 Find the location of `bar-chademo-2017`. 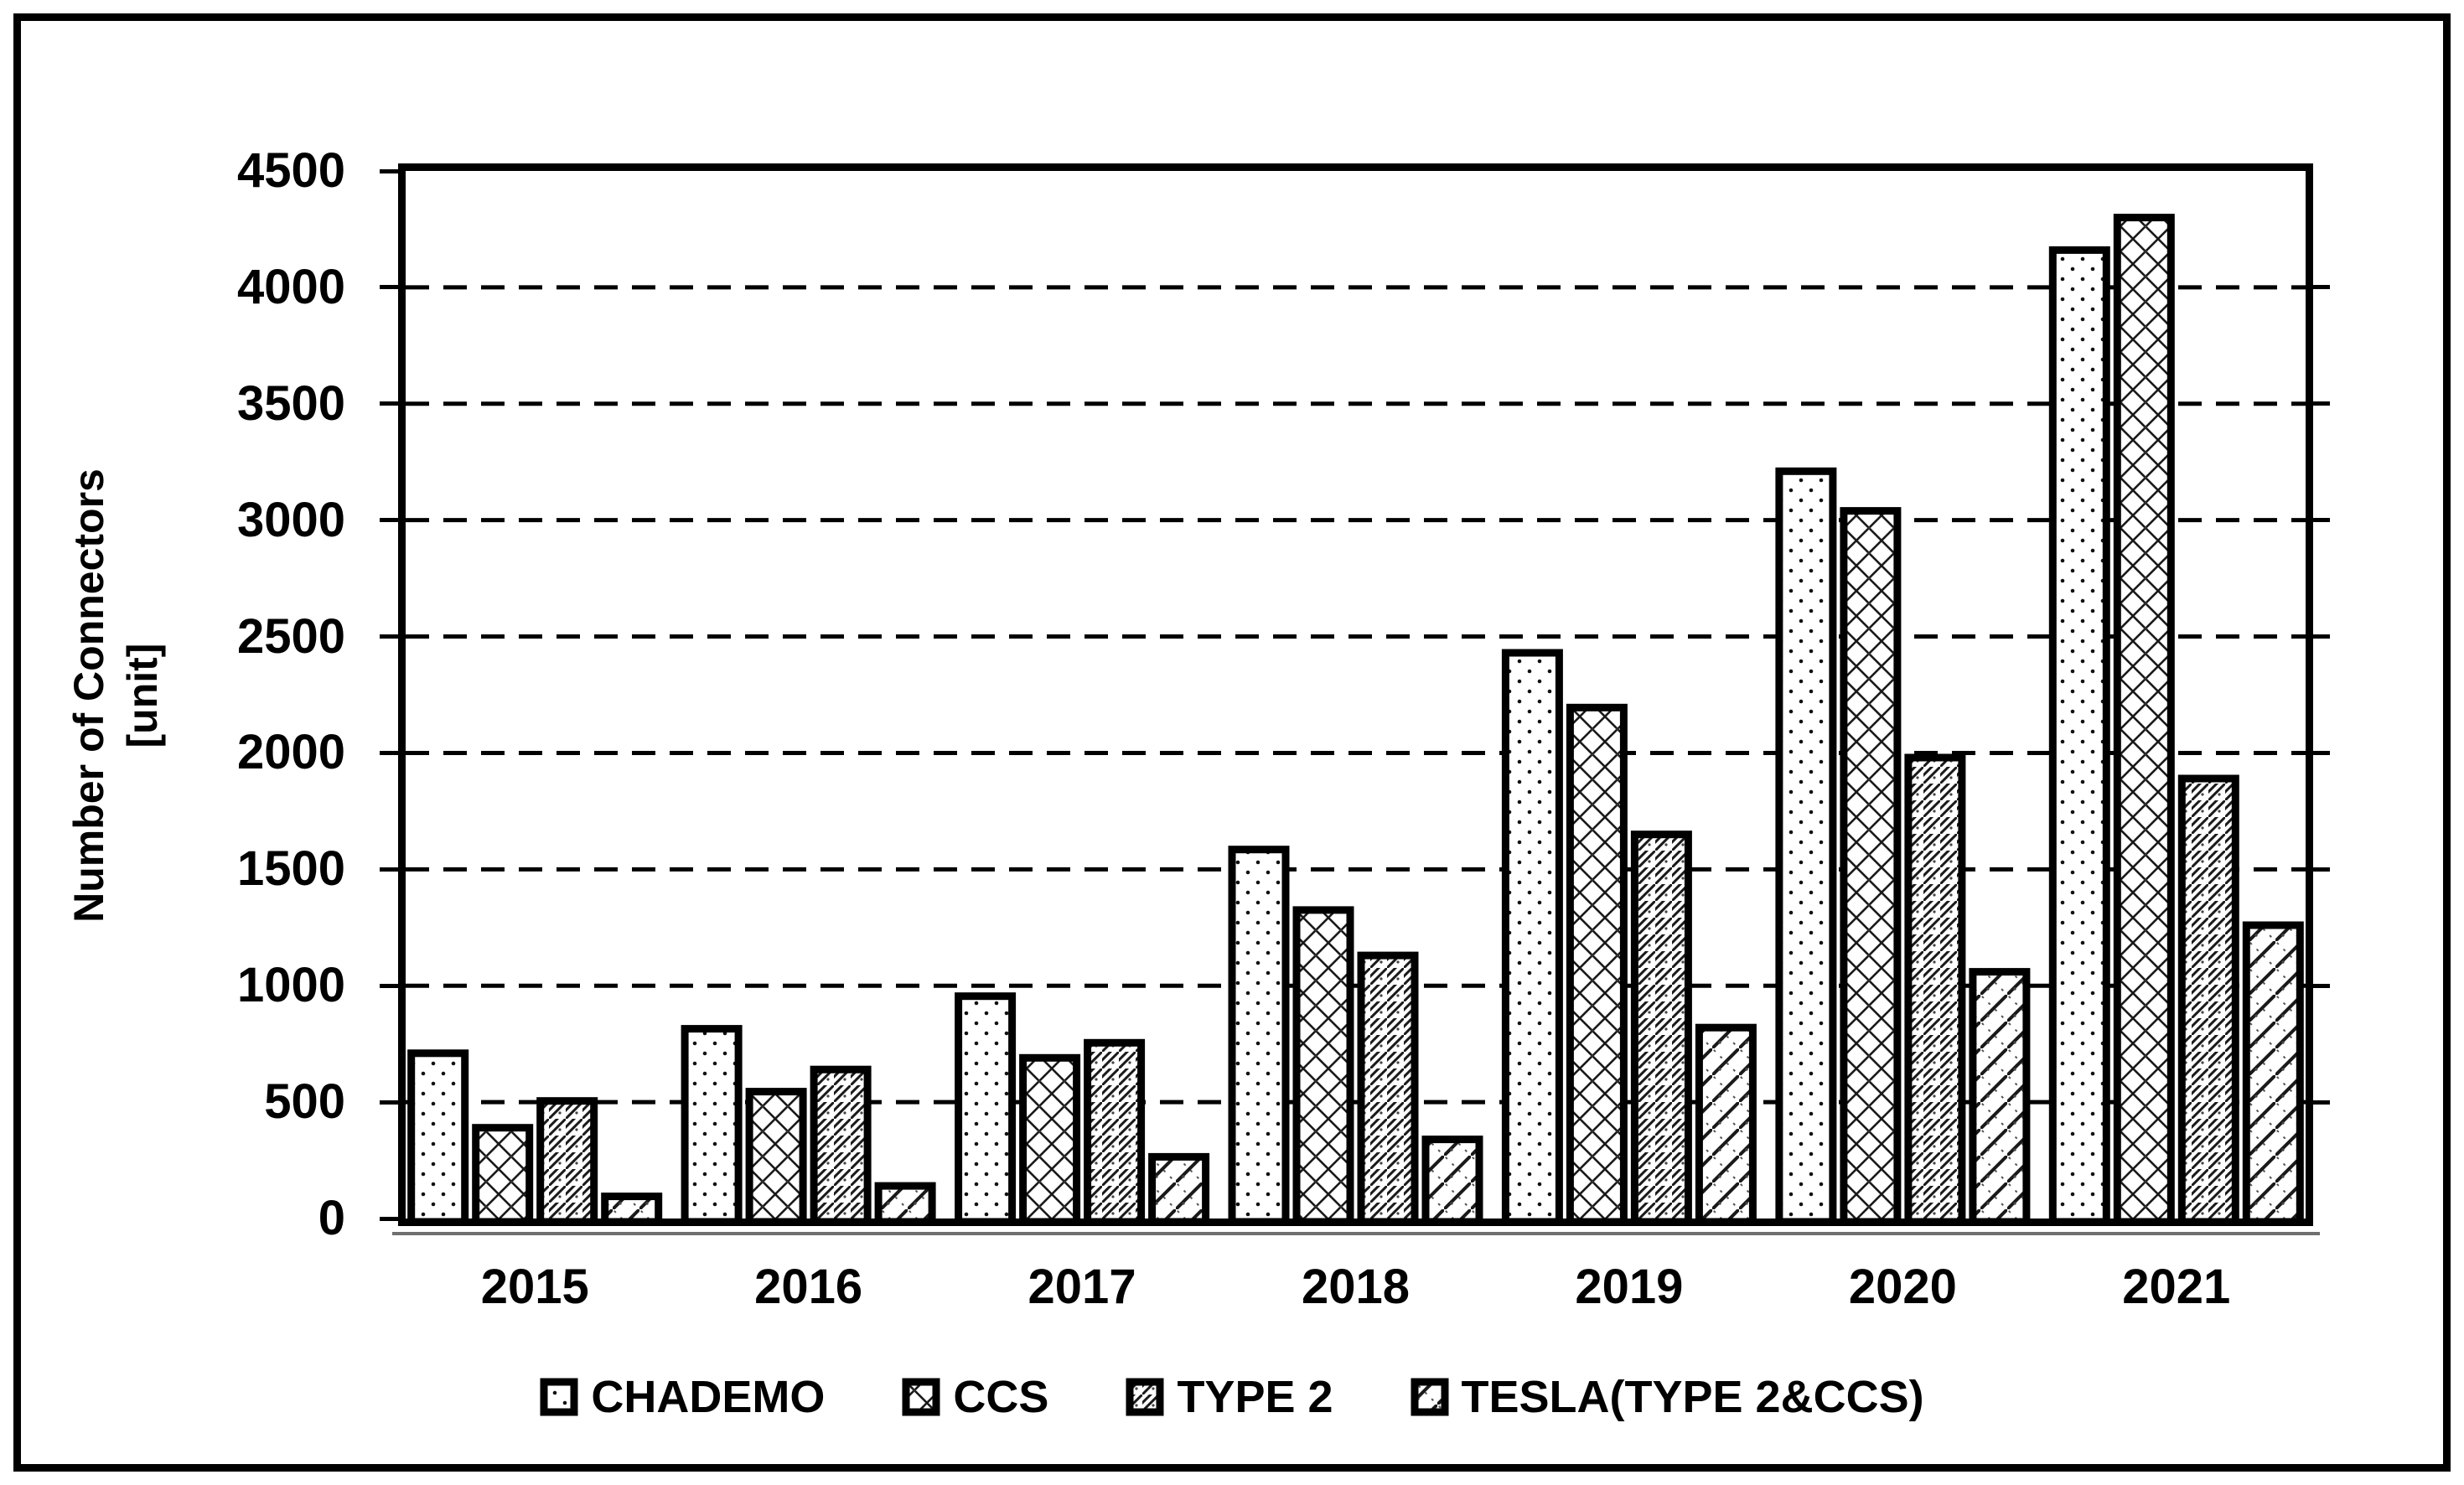

bar-chademo-2017 is located at coordinates (986, 1109).